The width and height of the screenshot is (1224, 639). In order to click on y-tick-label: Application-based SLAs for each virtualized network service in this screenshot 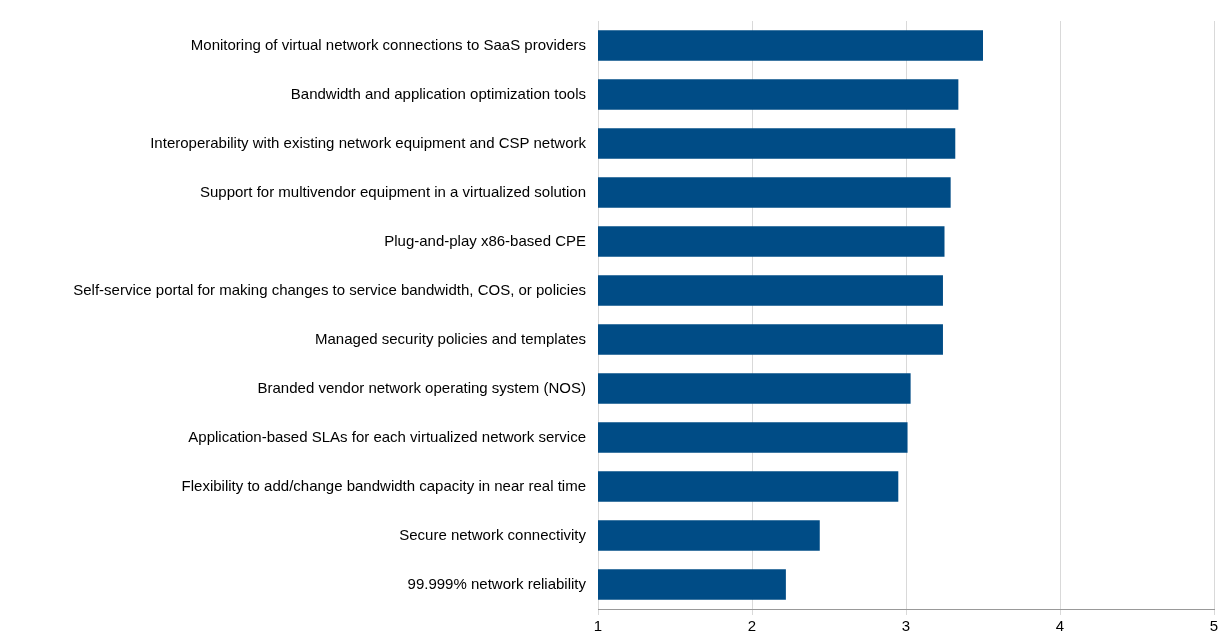, I will do `click(387, 436)`.